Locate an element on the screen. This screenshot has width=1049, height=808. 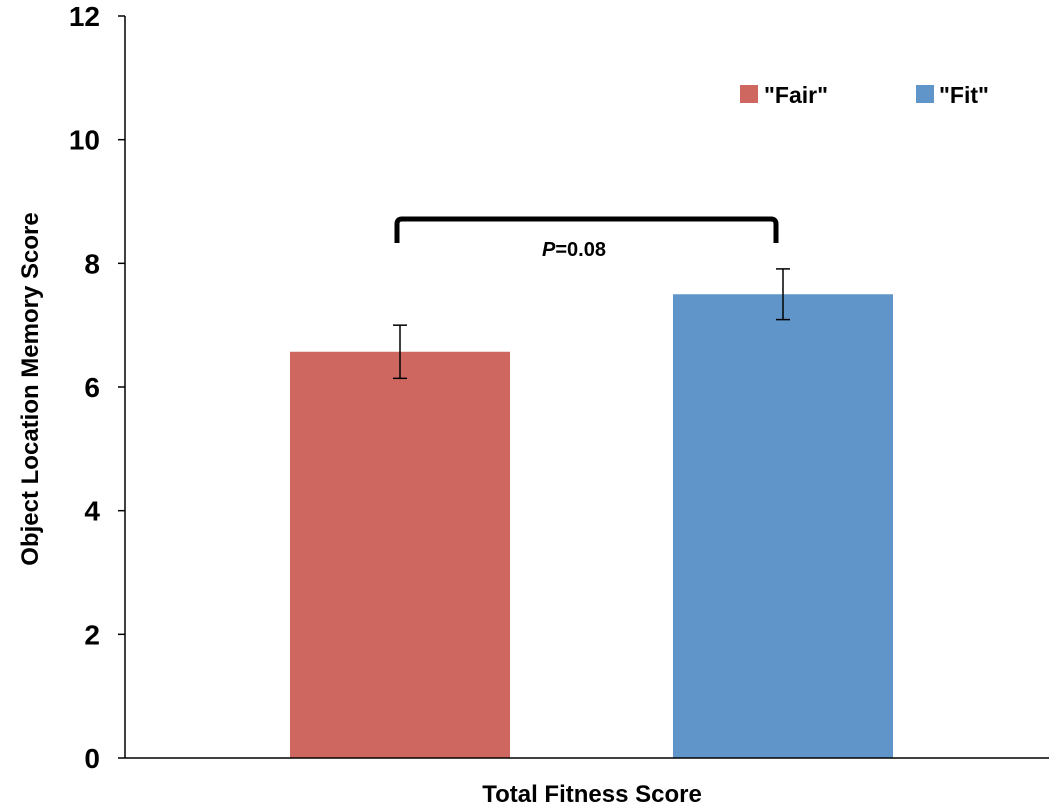
y-axis-title: Object Location Memory Score is located at coordinates (30, 388).